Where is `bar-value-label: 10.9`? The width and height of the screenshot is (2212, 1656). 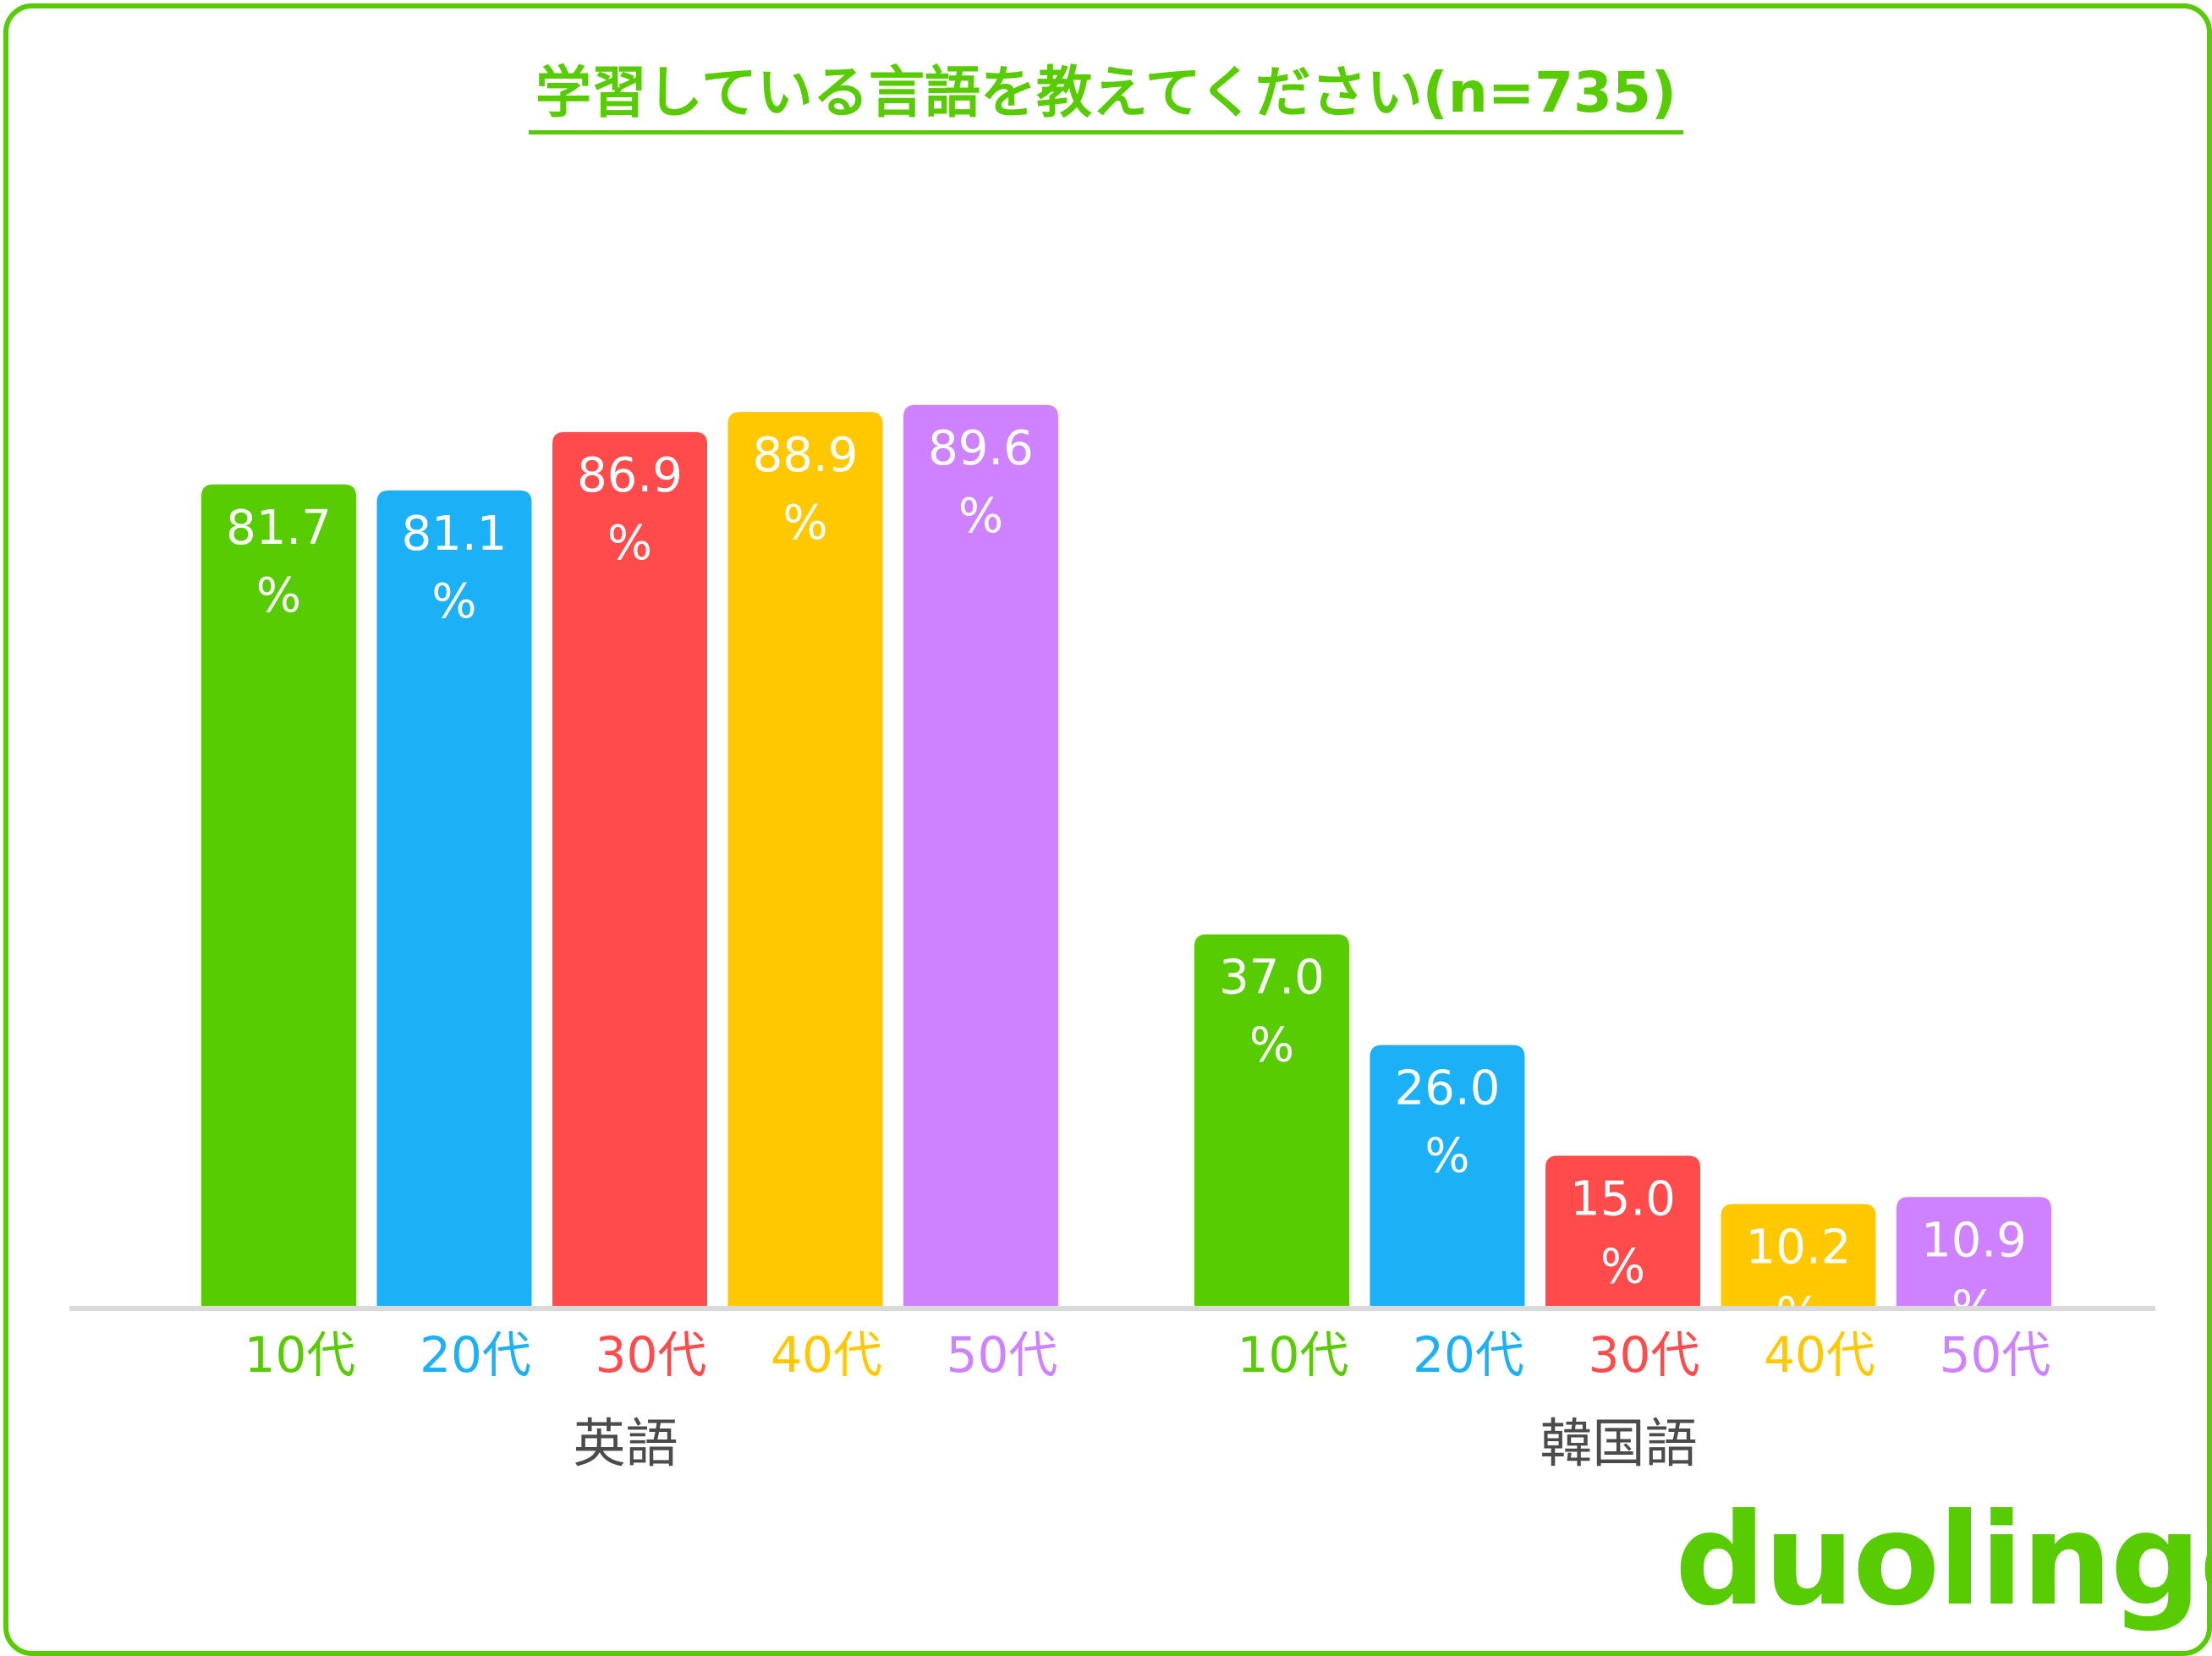 bar-value-label: 10.9 is located at coordinates (1974, 1240).